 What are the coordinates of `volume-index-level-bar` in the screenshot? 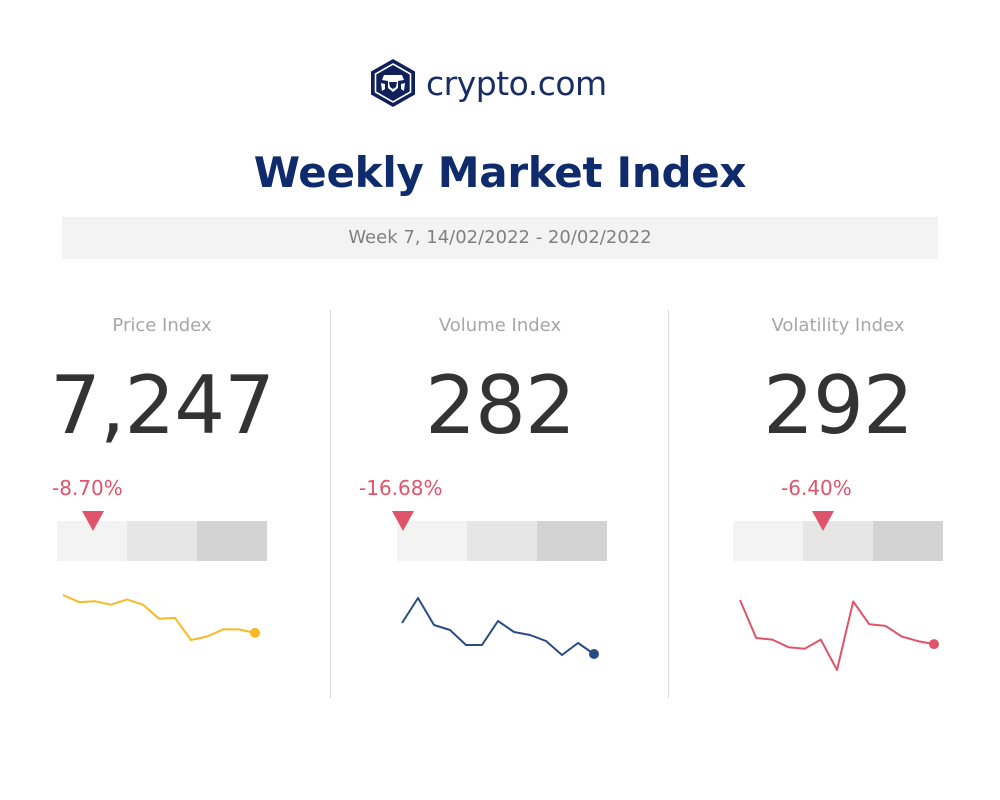 It's located at (502, 541).